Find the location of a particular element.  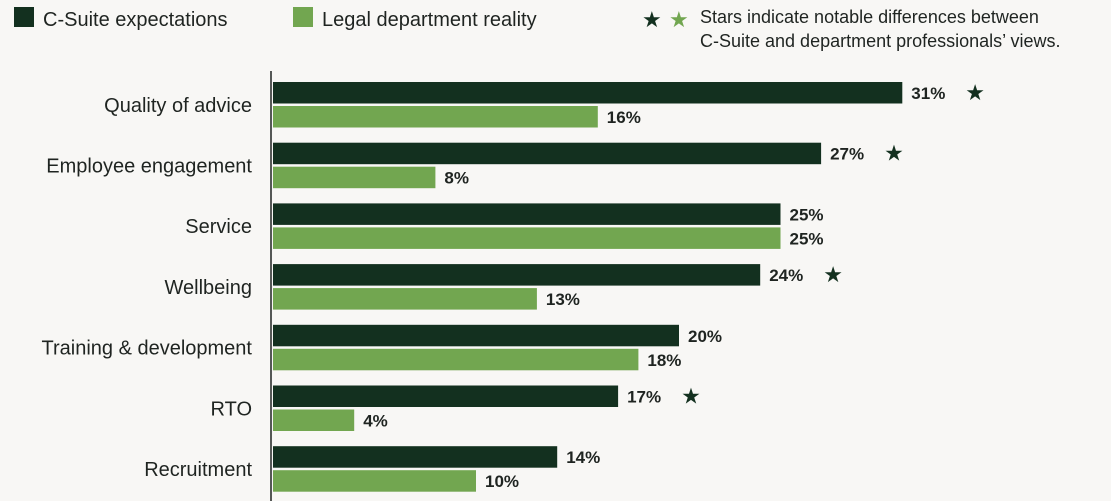

legend-star-light-icon: ★ is located at coordinates (679, 20).